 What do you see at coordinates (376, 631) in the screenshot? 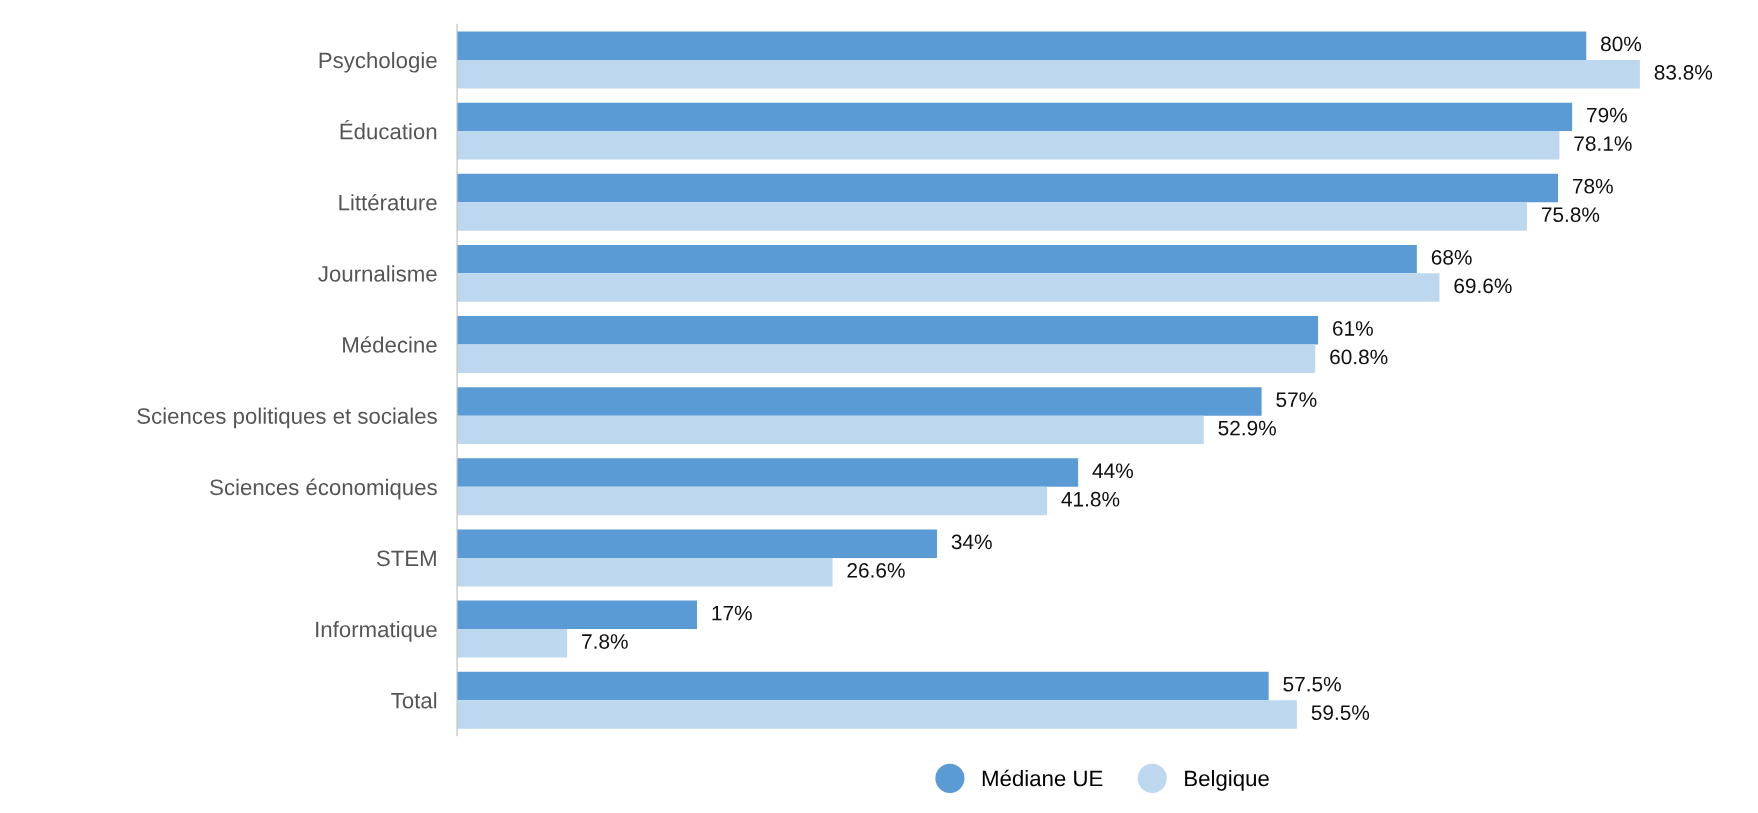
I see `y-tick-label: Informatique` at bounding box center [376, 631].